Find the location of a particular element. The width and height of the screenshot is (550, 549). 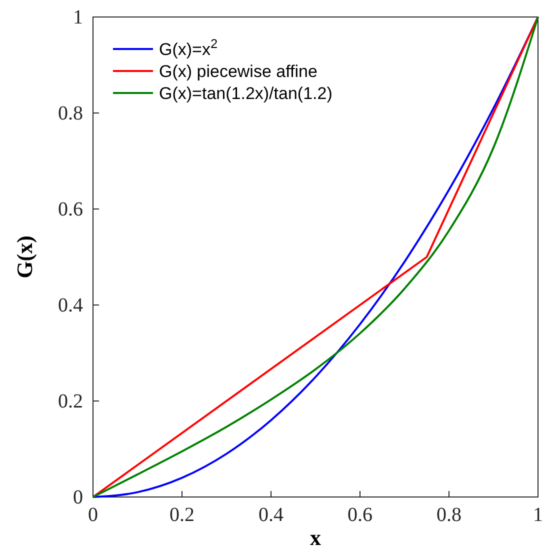

x-tick-label: 0.2 is located at coordinates (182, 515).